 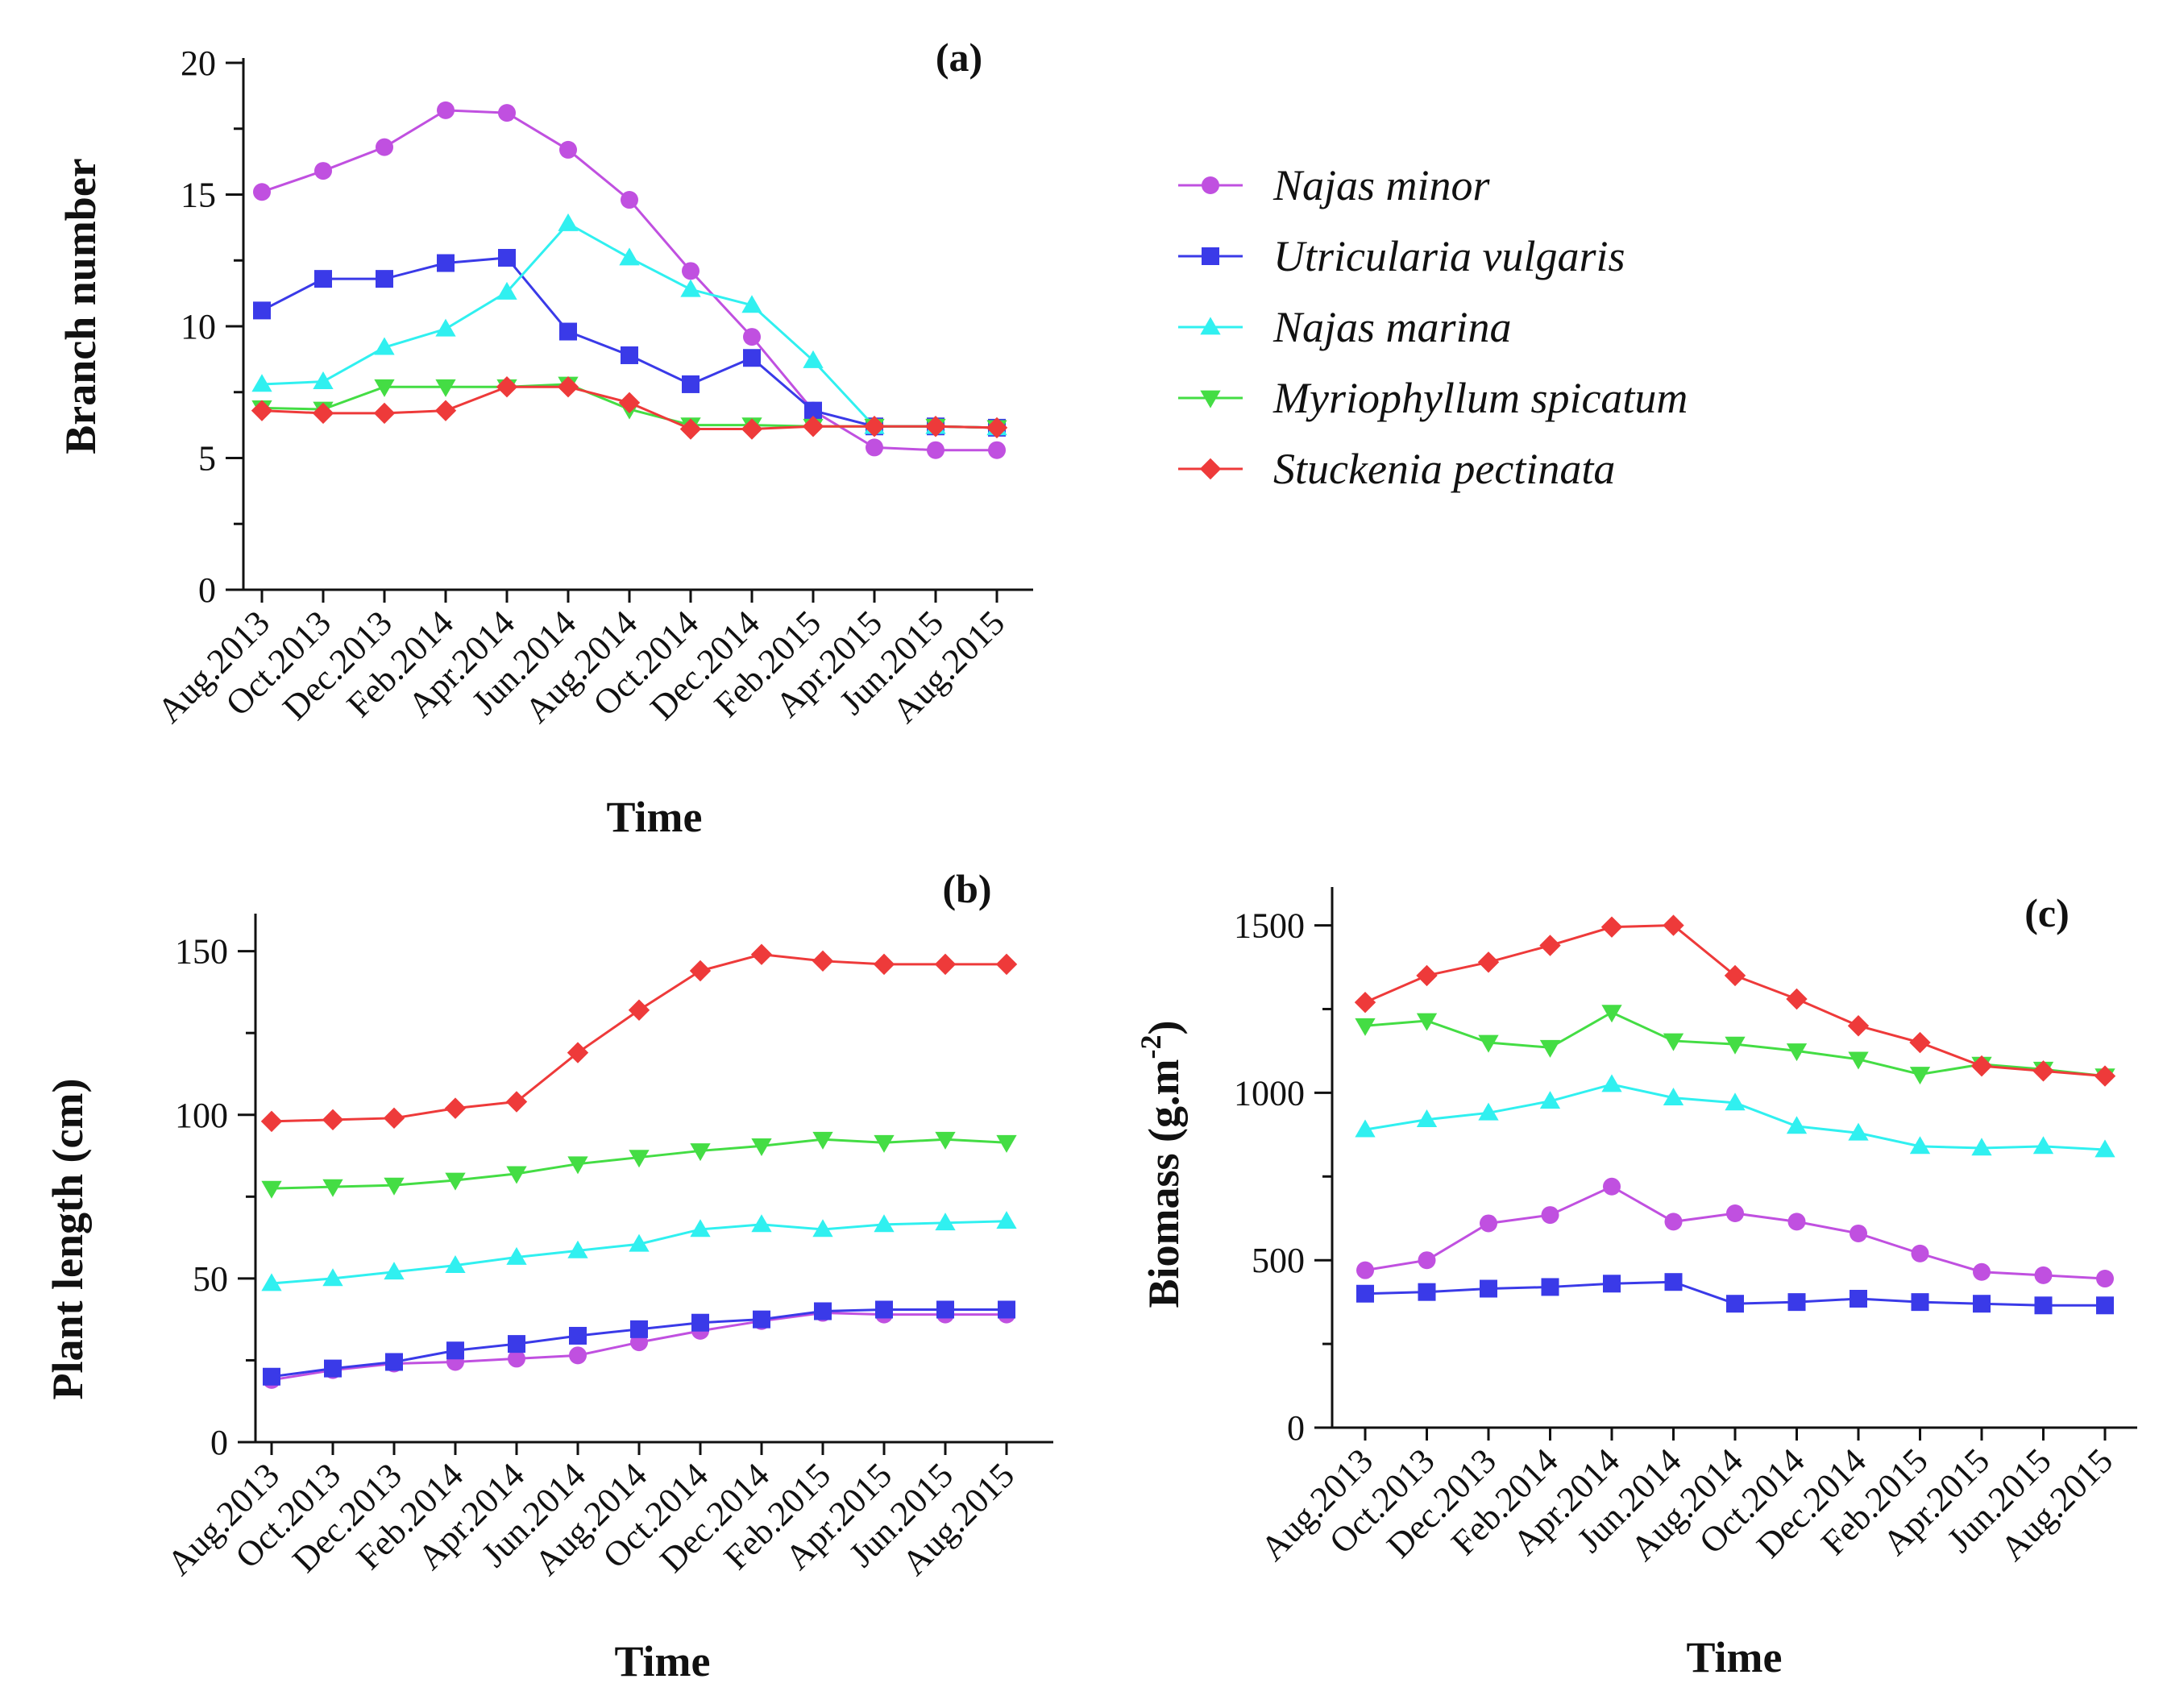 I want to click on panel-c-y-axis-title-end: ), so click(x=1164, y=1028).